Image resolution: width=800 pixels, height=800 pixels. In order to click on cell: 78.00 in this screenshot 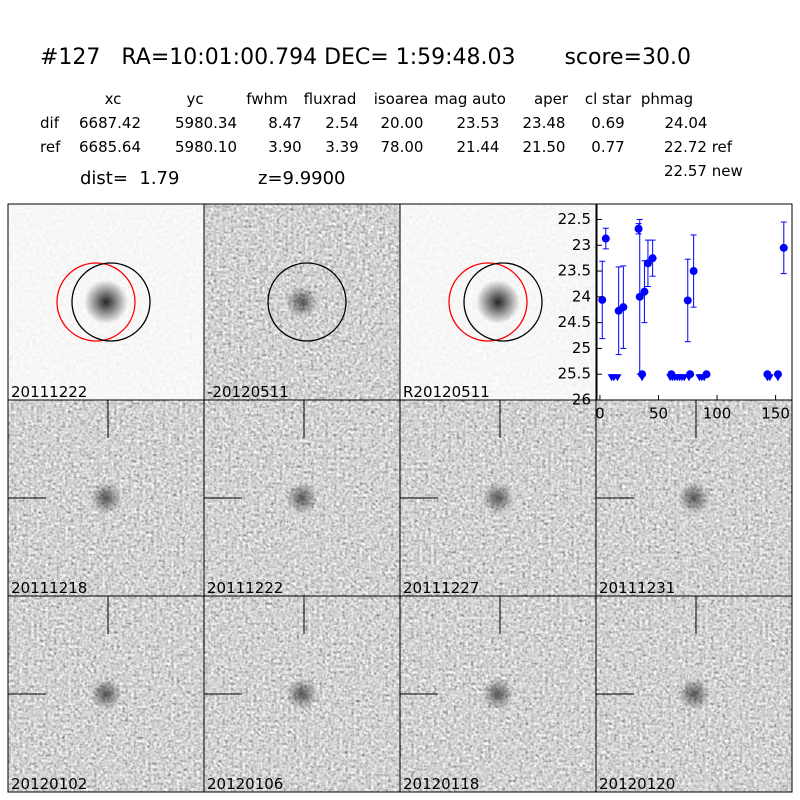, I will do `click(402, 147)`.